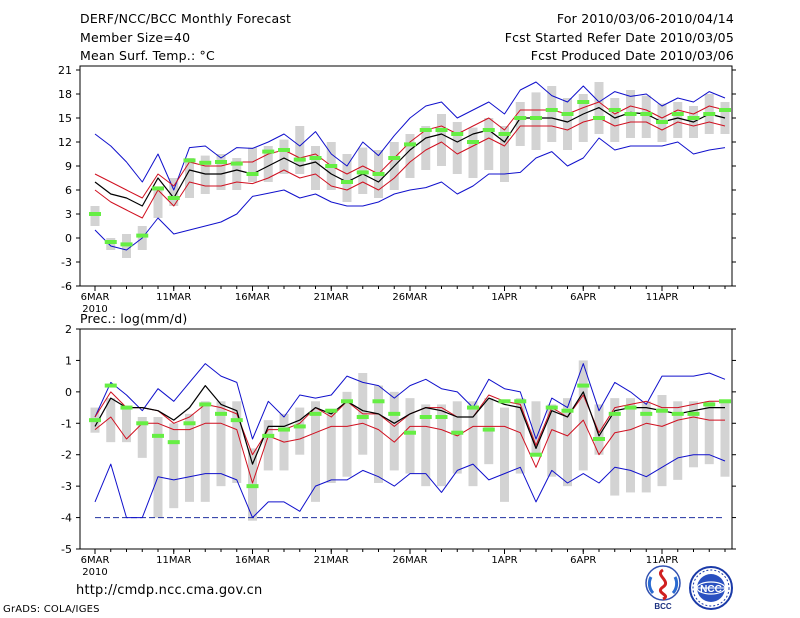 This screenshot has width=800, height=618. I want to click on panel2-x-tick-label: 11APR, so click(662, 560).